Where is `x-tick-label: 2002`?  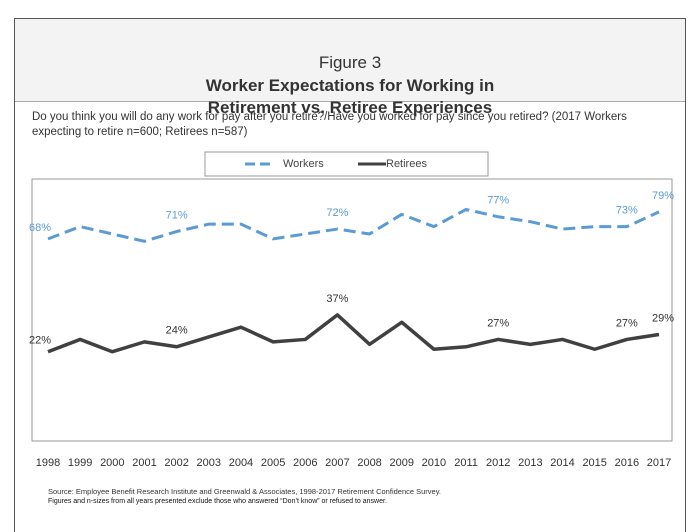 x-tick-label: 2002 is located at coordinates (176, 463).